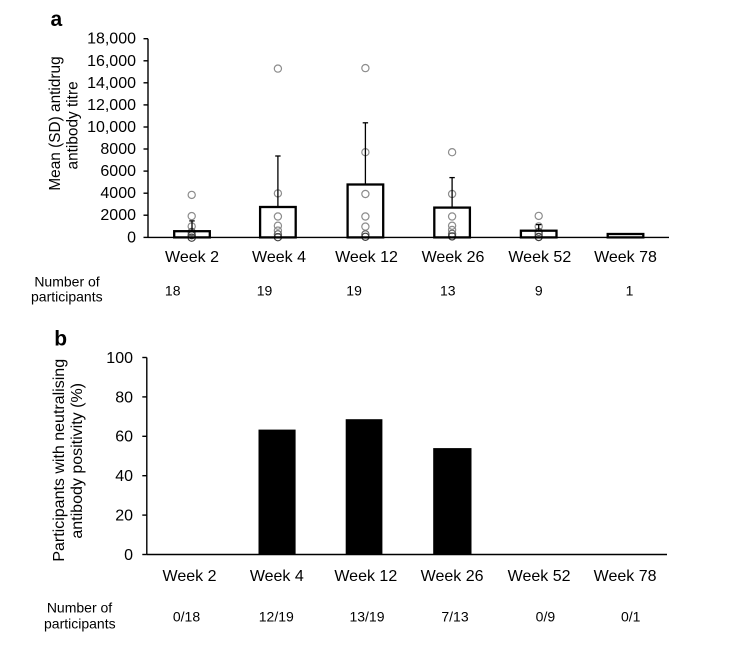 This screenshot has height=659, width=738. Describe the element at coordinates (111, 127) in the screenshot. I see `svg-text: 10,000` at that location.